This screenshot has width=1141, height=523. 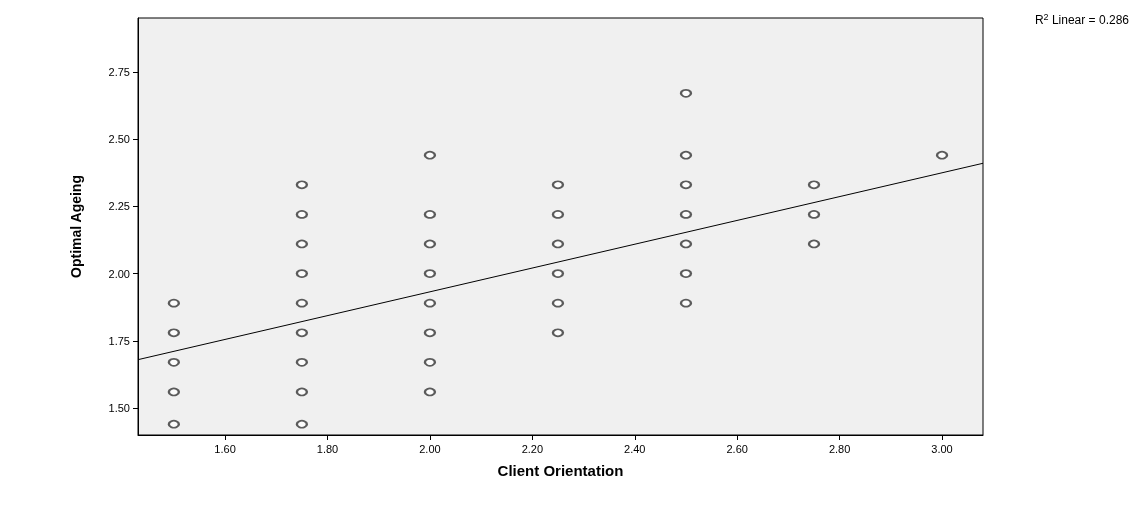 I want to click on y-axis-title: Optimal Ageing, so click(x=76, y=226).